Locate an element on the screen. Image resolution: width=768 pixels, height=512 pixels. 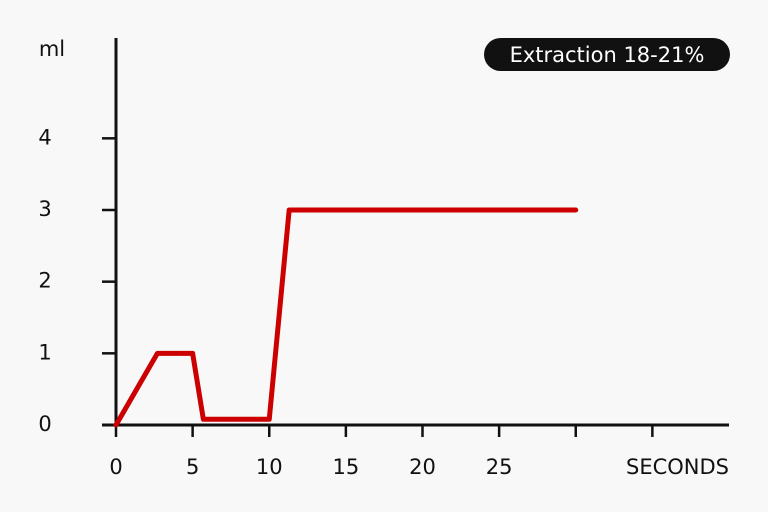
y-axis-label: ml is located at coordinates (52, 49).